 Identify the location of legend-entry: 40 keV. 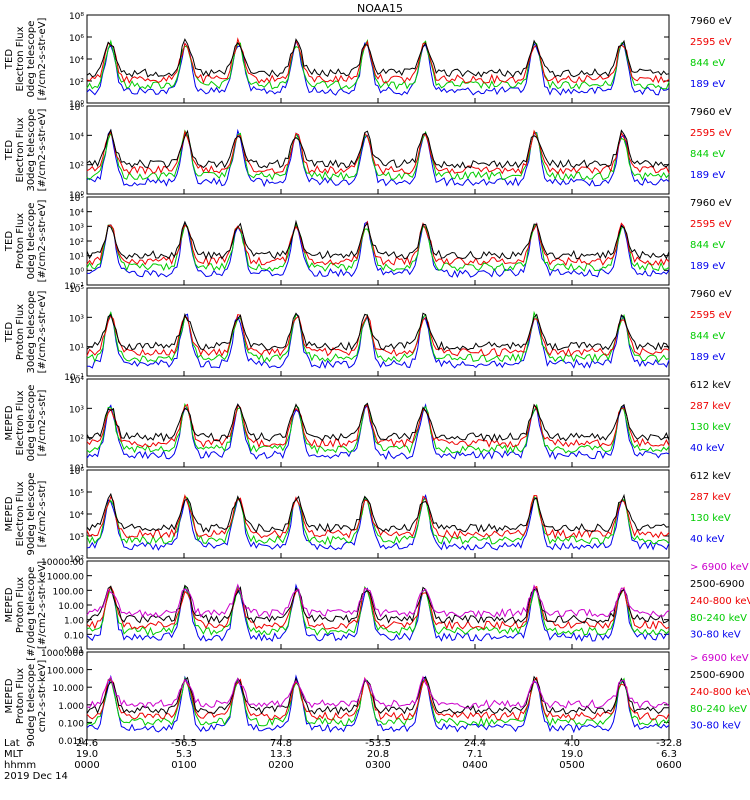
(707, 539).